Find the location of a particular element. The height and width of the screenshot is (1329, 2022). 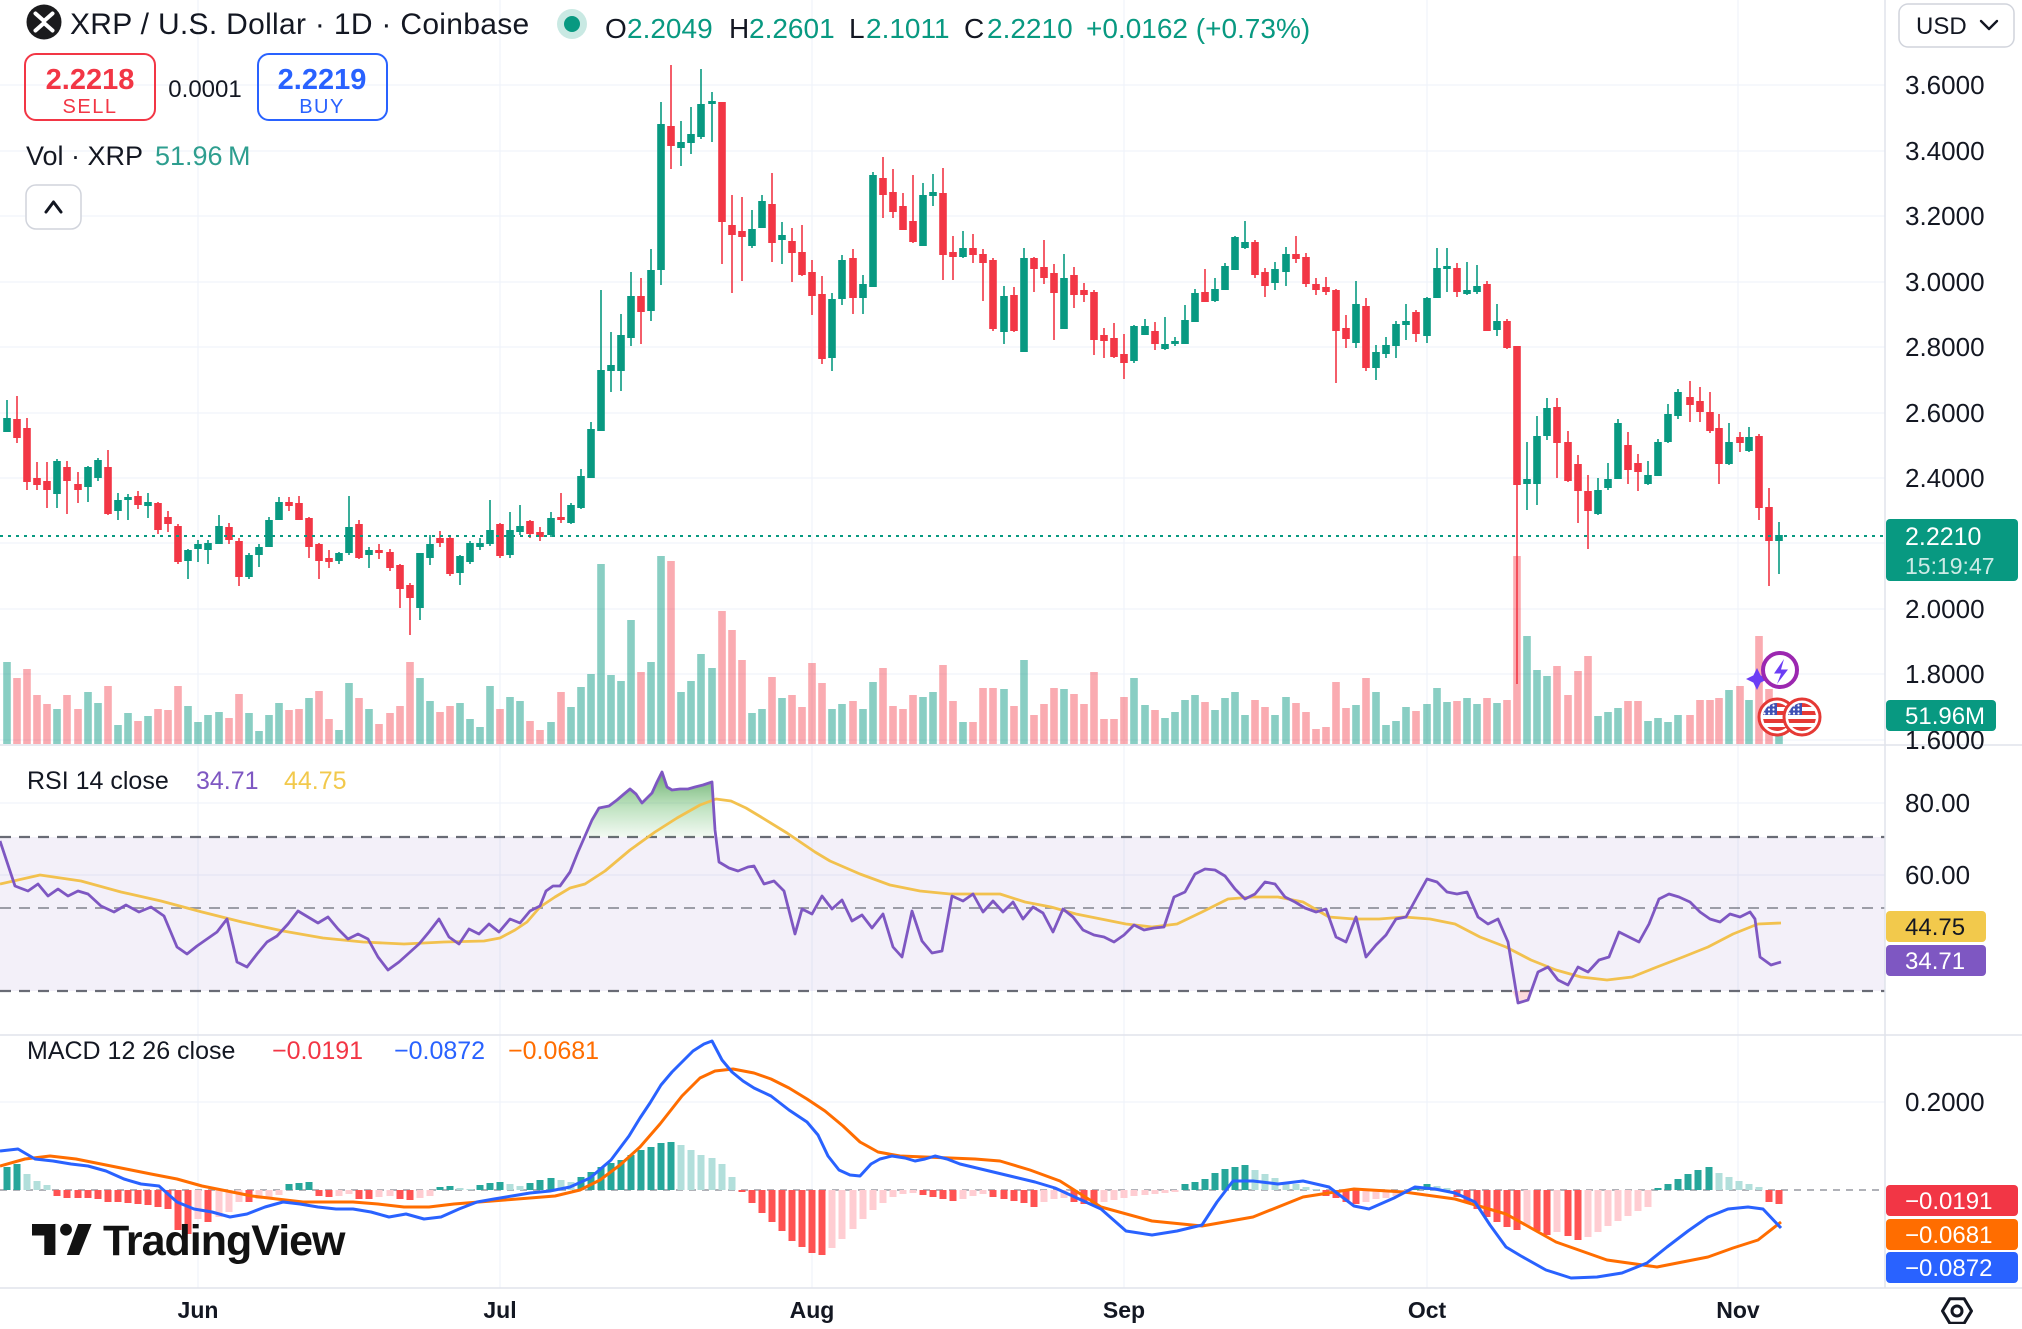

svg-text: 80.00 is located at coordinates (1937, 803).